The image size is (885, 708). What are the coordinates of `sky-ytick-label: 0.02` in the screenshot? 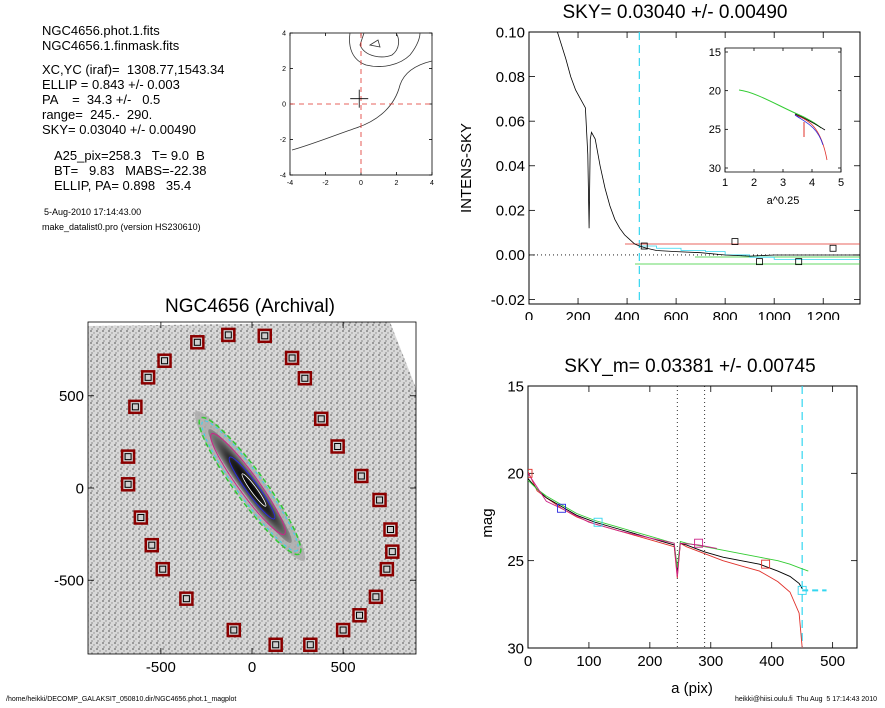 It's located at (510, 211).